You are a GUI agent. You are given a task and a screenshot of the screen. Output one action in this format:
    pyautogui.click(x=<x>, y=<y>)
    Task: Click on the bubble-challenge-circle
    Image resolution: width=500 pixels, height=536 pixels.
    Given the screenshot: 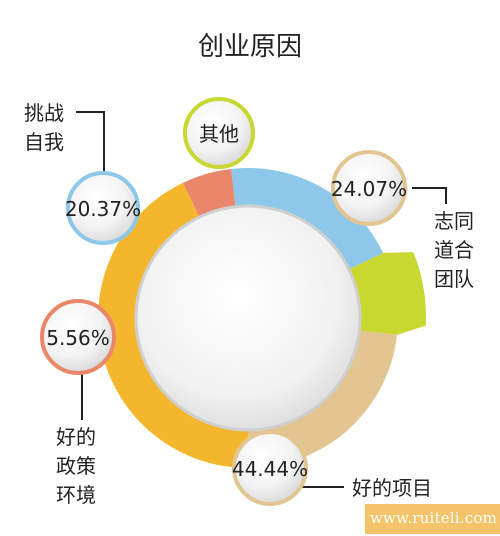 What is the action you would take?
    pyautogui.click(x=103, y=208)
    